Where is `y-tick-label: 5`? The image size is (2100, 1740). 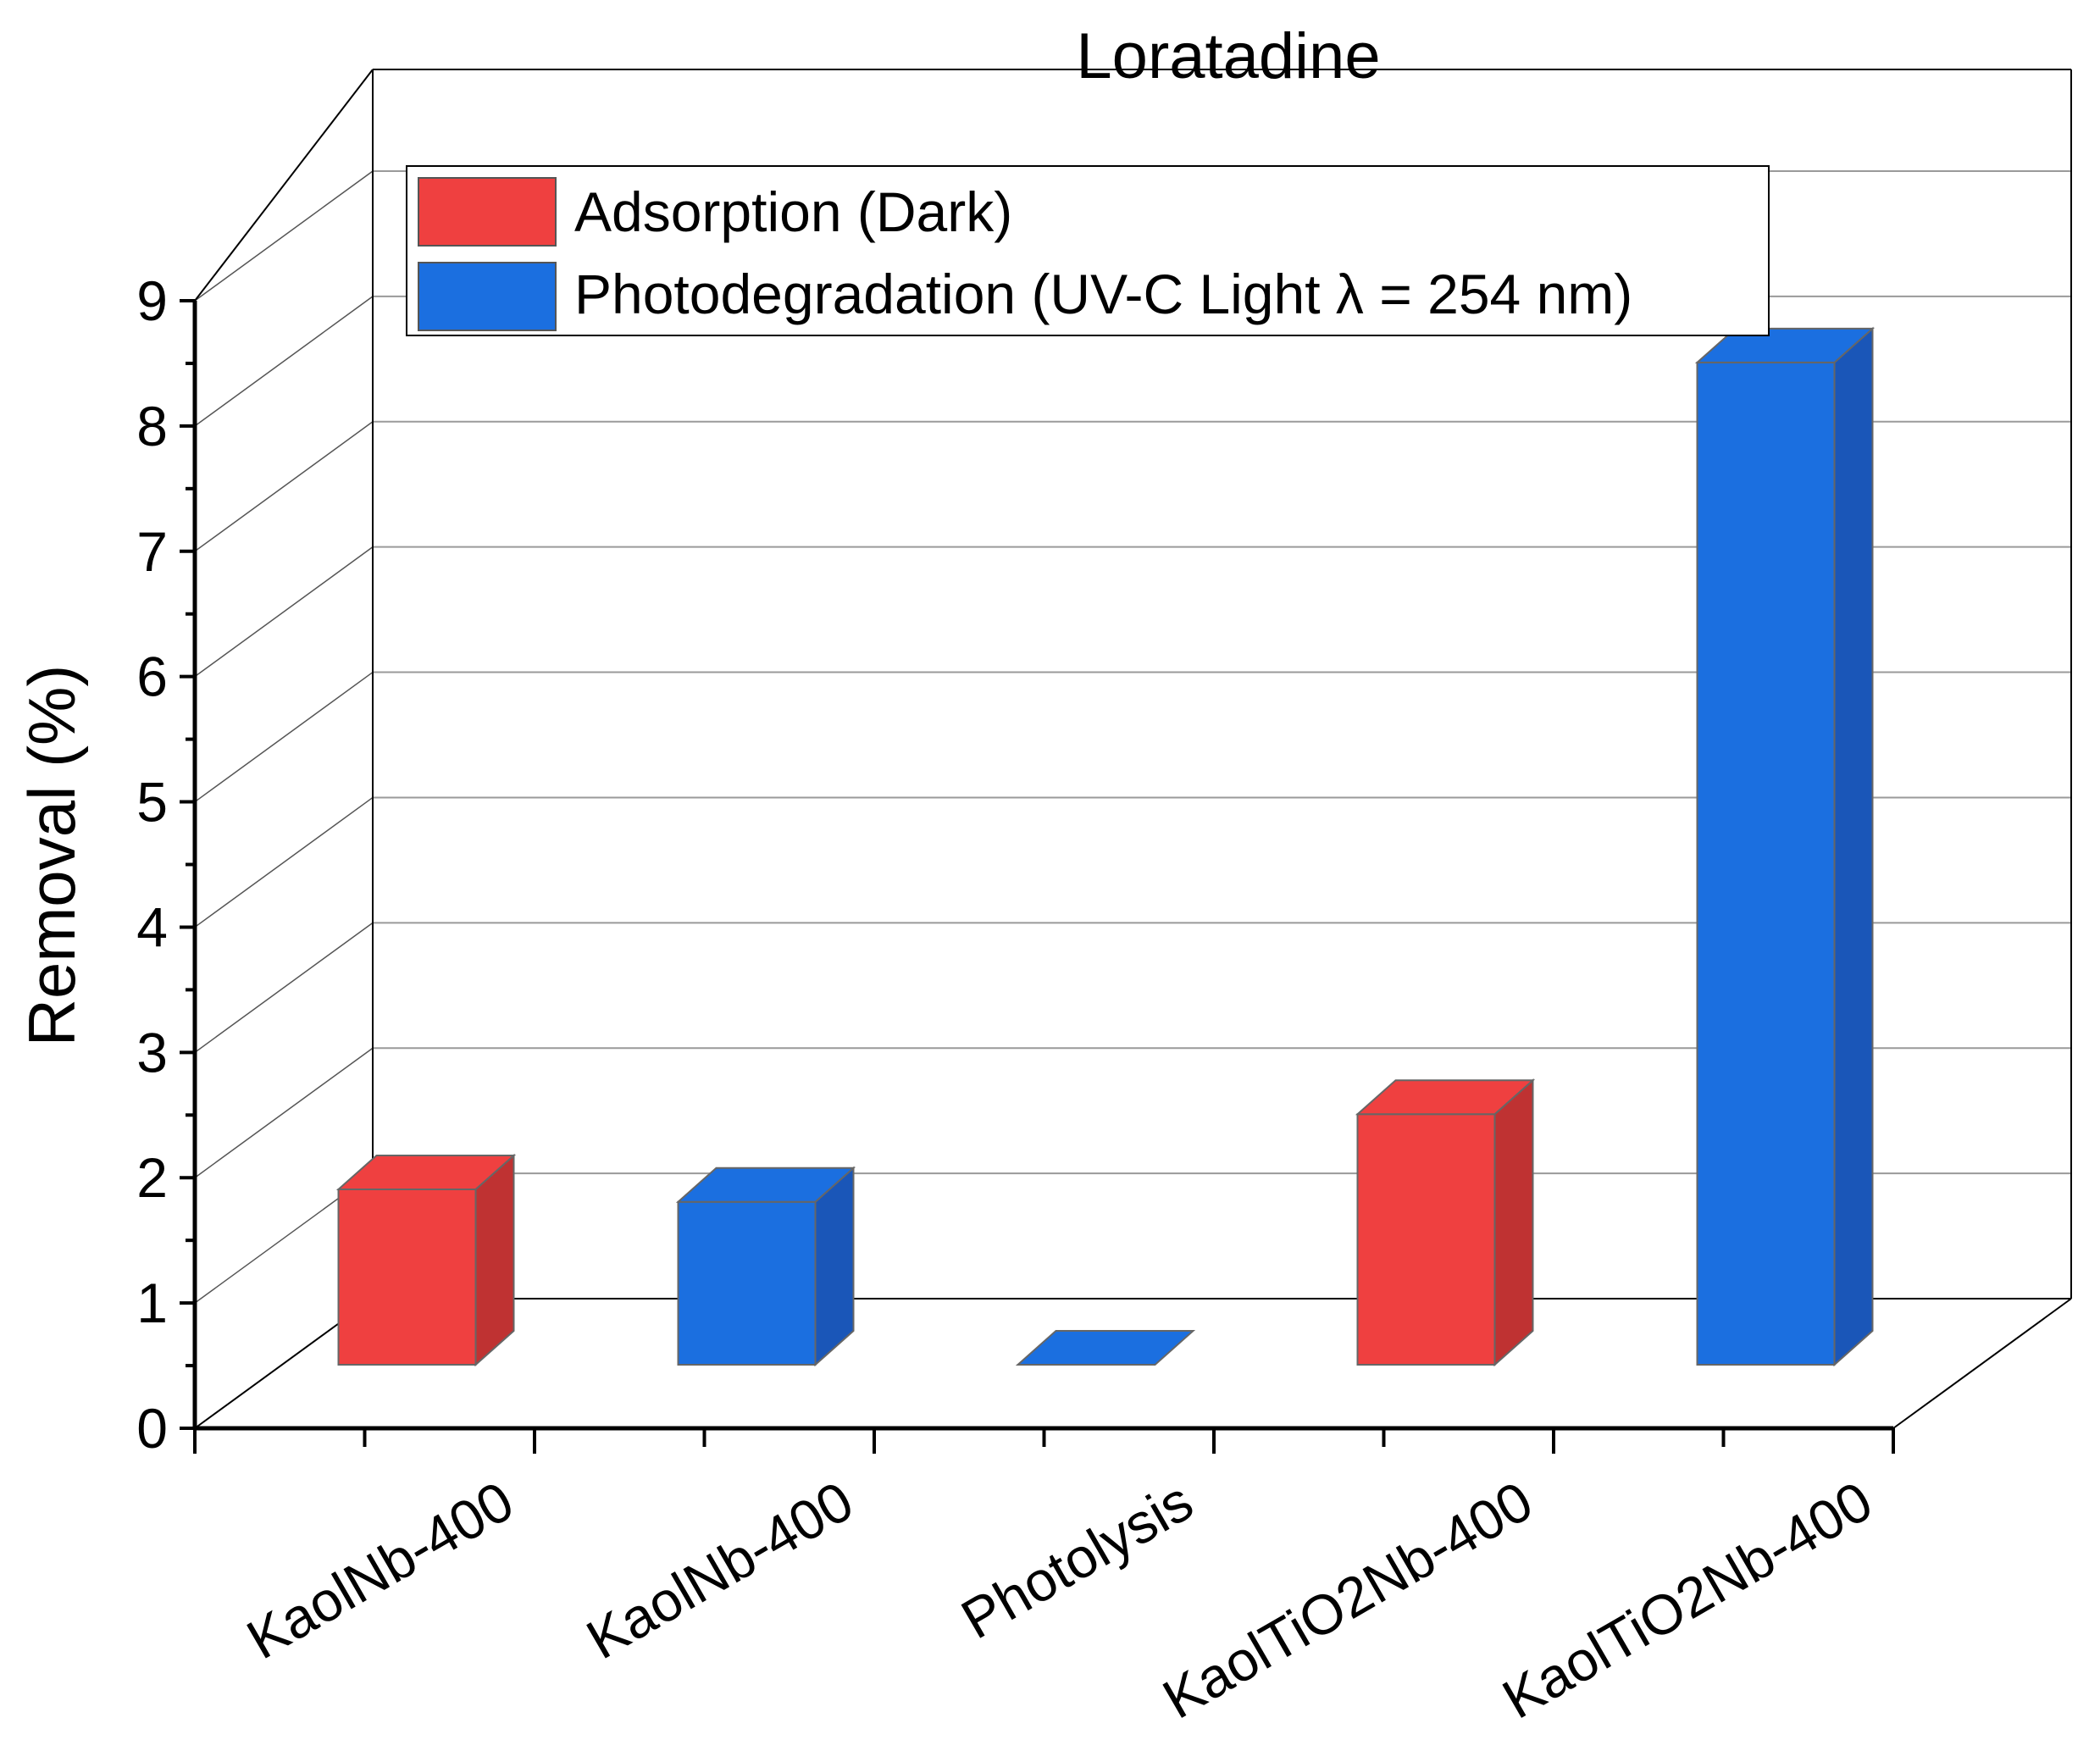
y-tick-label: 5 is located at coordinates (152, 803).